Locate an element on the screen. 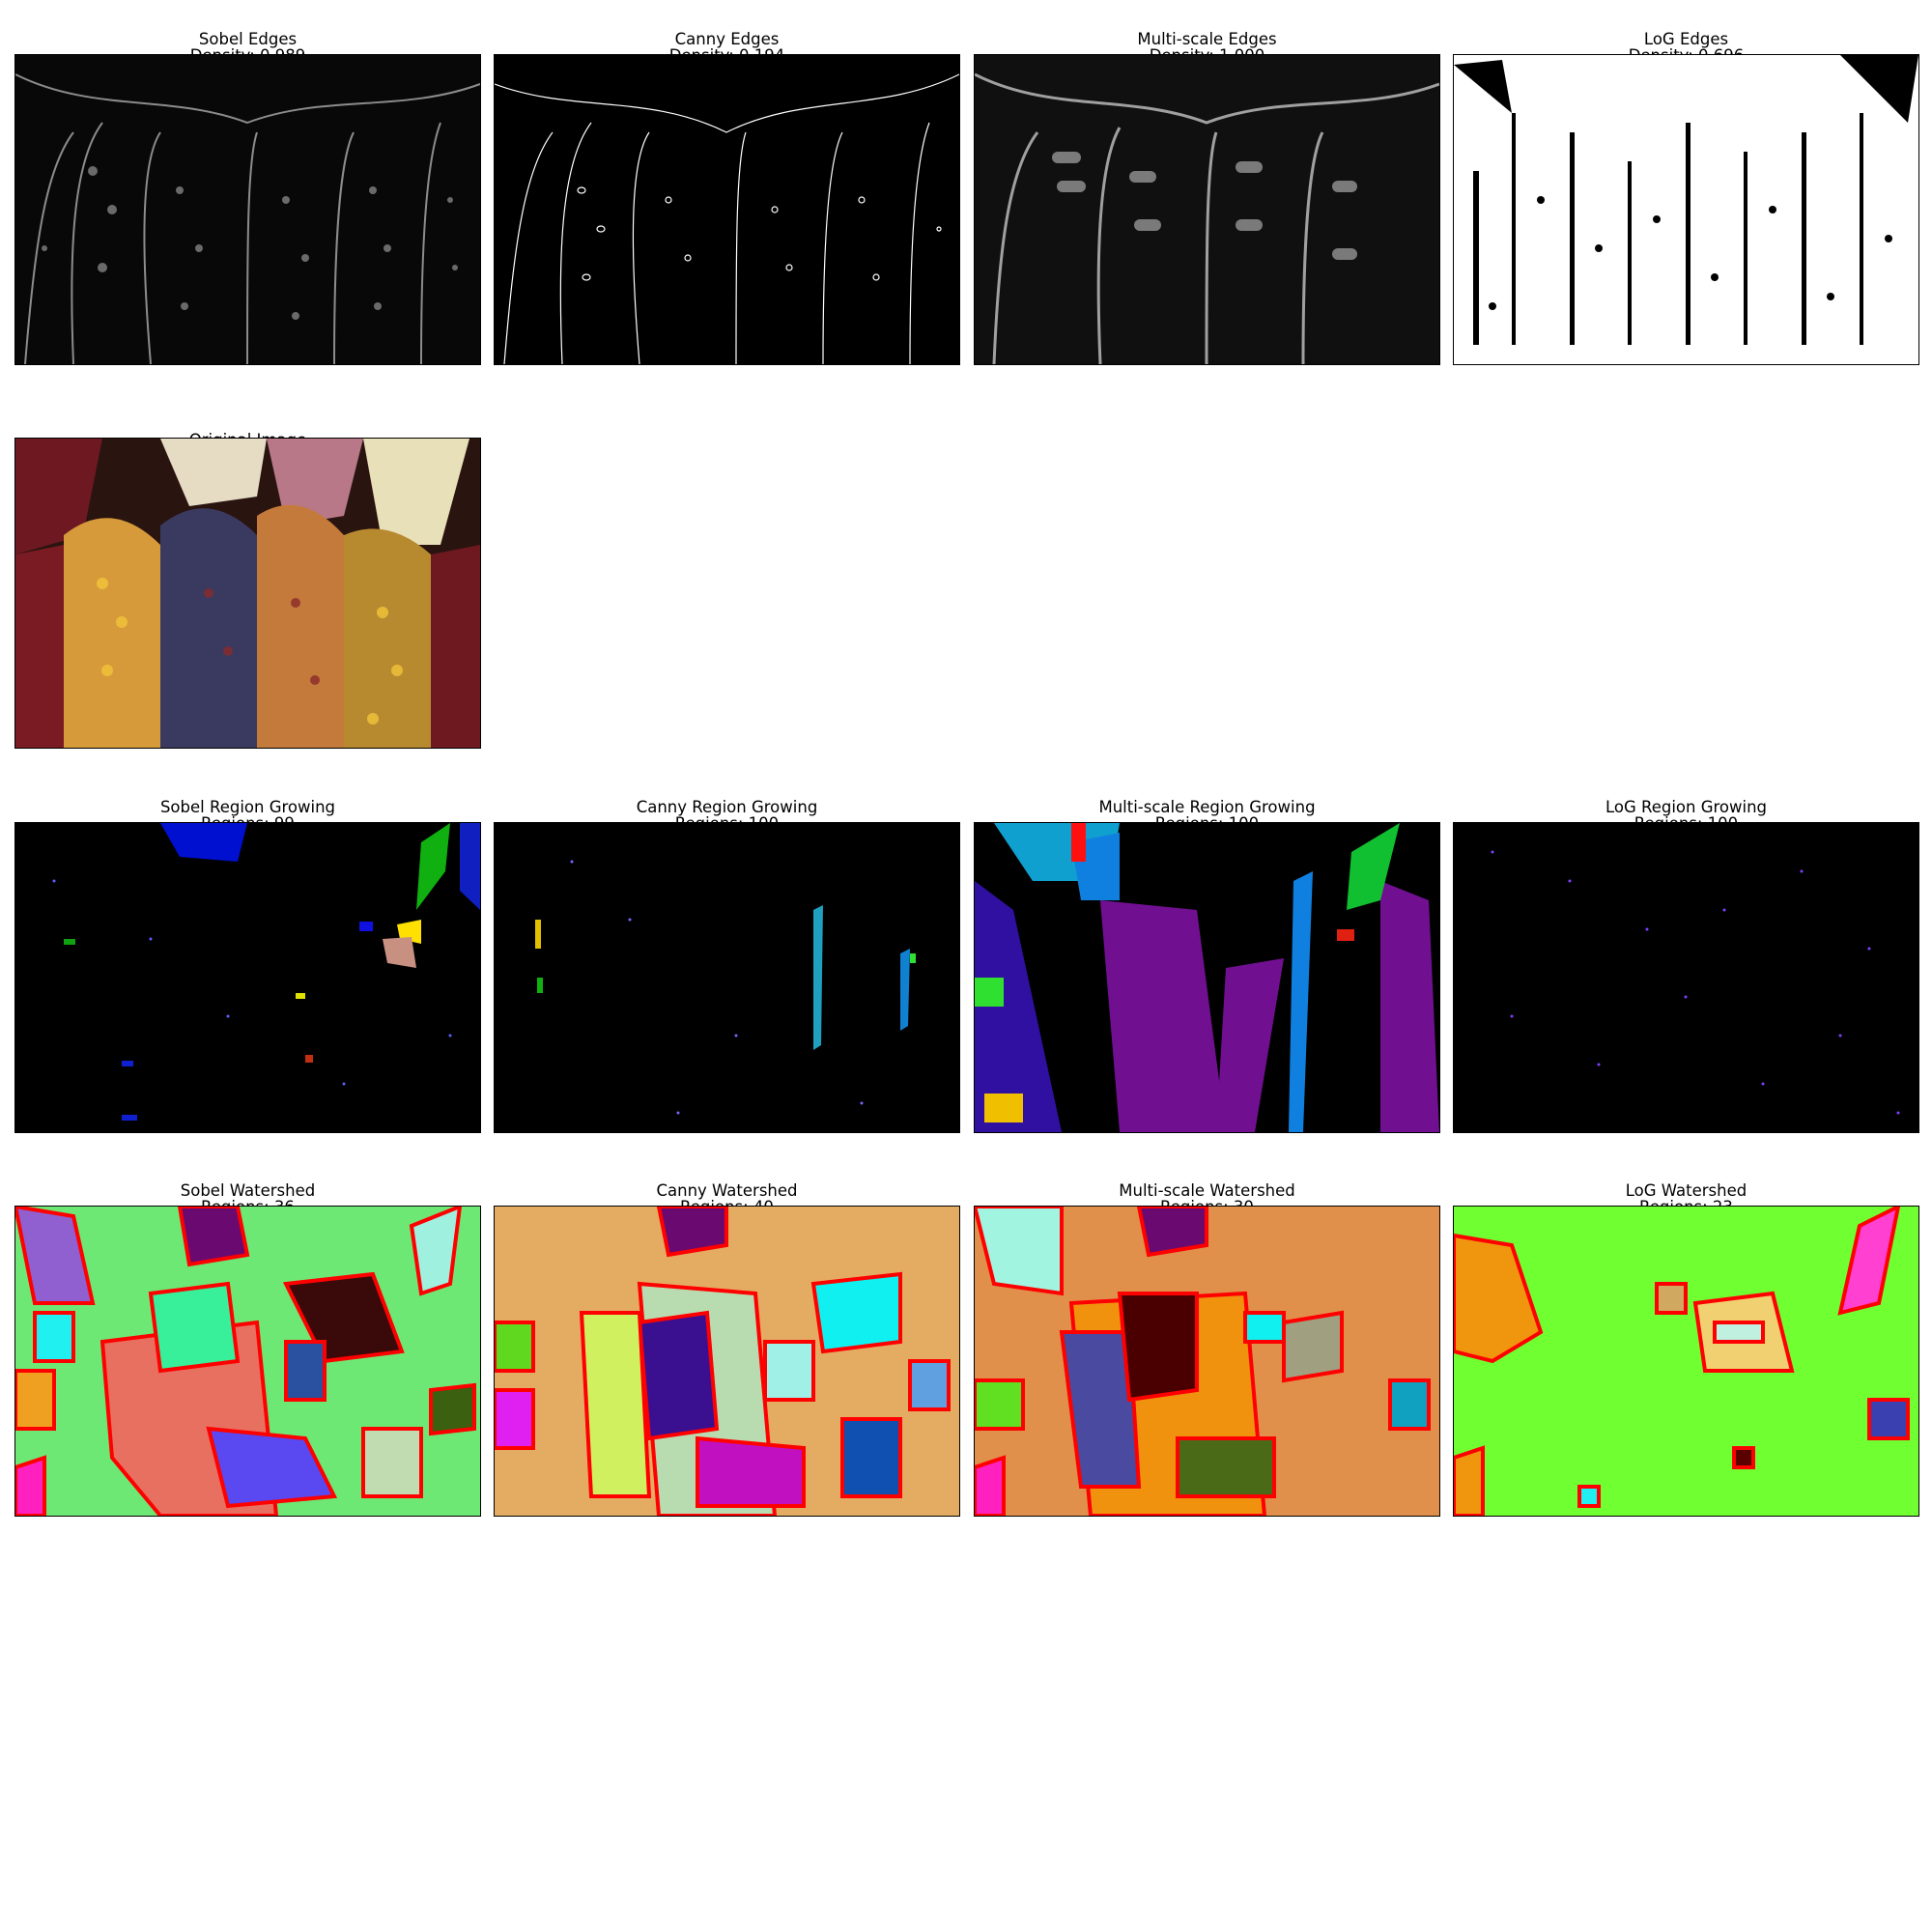 The width and height of the screenshot is (1932, 1932). multiscale-region-growing-image is located at coordinates (1207, 977).